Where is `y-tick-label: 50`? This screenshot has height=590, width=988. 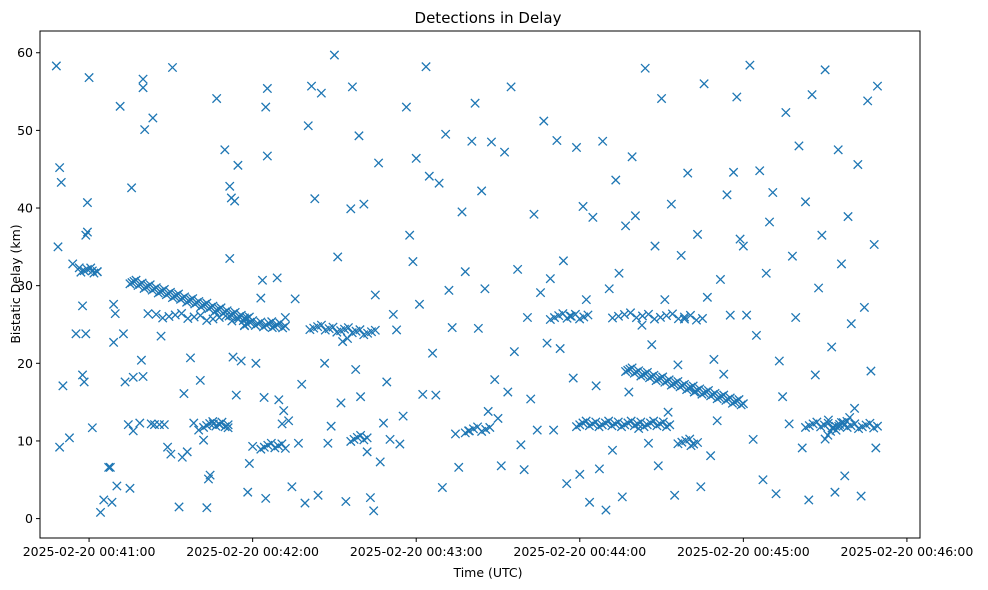
y-tick-label: 50 is located at coordinates (25, 130).